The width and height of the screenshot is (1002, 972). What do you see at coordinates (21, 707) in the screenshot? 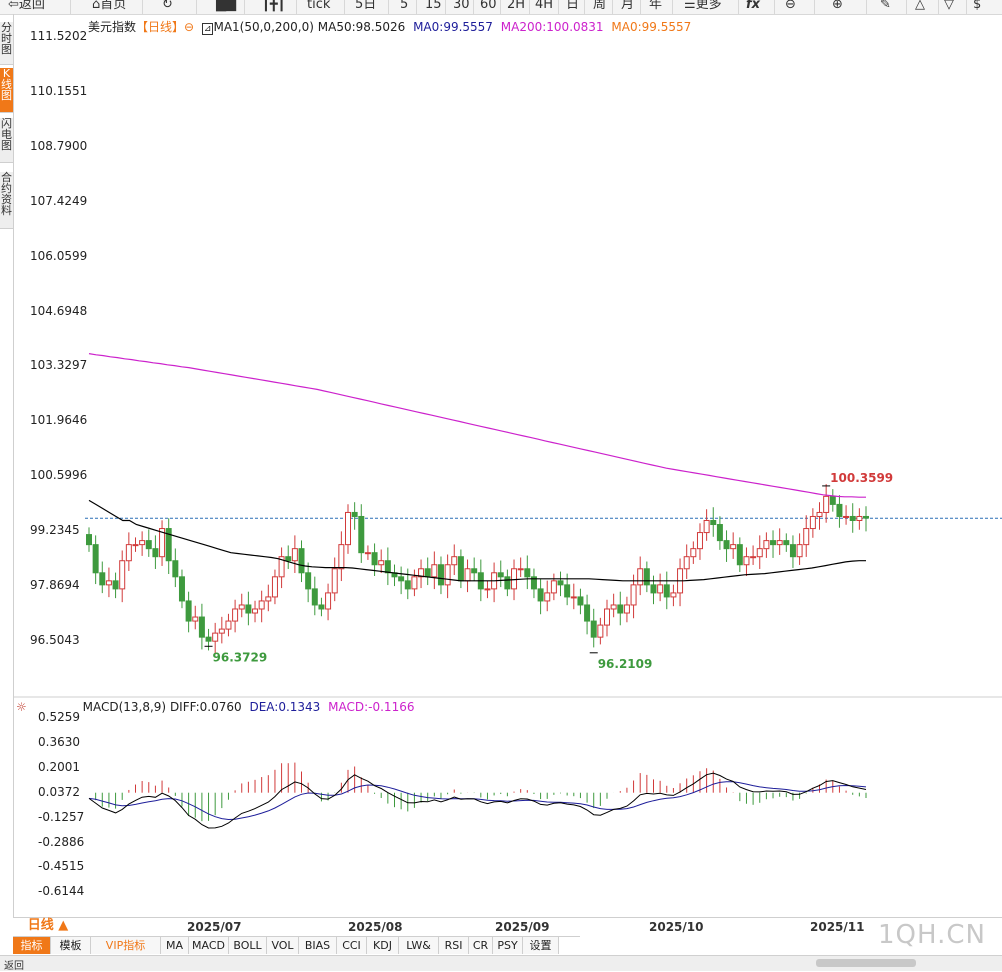
I see `macd-settings-icon: ☼` at bounding box center [21, 707].